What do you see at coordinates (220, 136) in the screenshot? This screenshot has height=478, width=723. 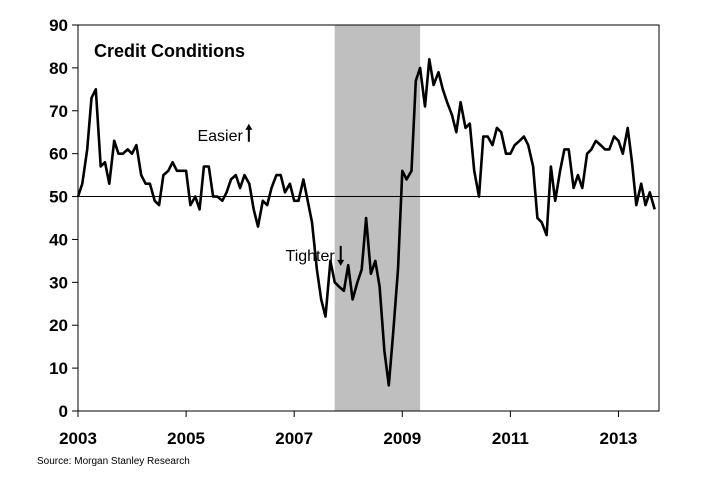 I see `annotation-up: Easier` at bounding box center [220, 136].